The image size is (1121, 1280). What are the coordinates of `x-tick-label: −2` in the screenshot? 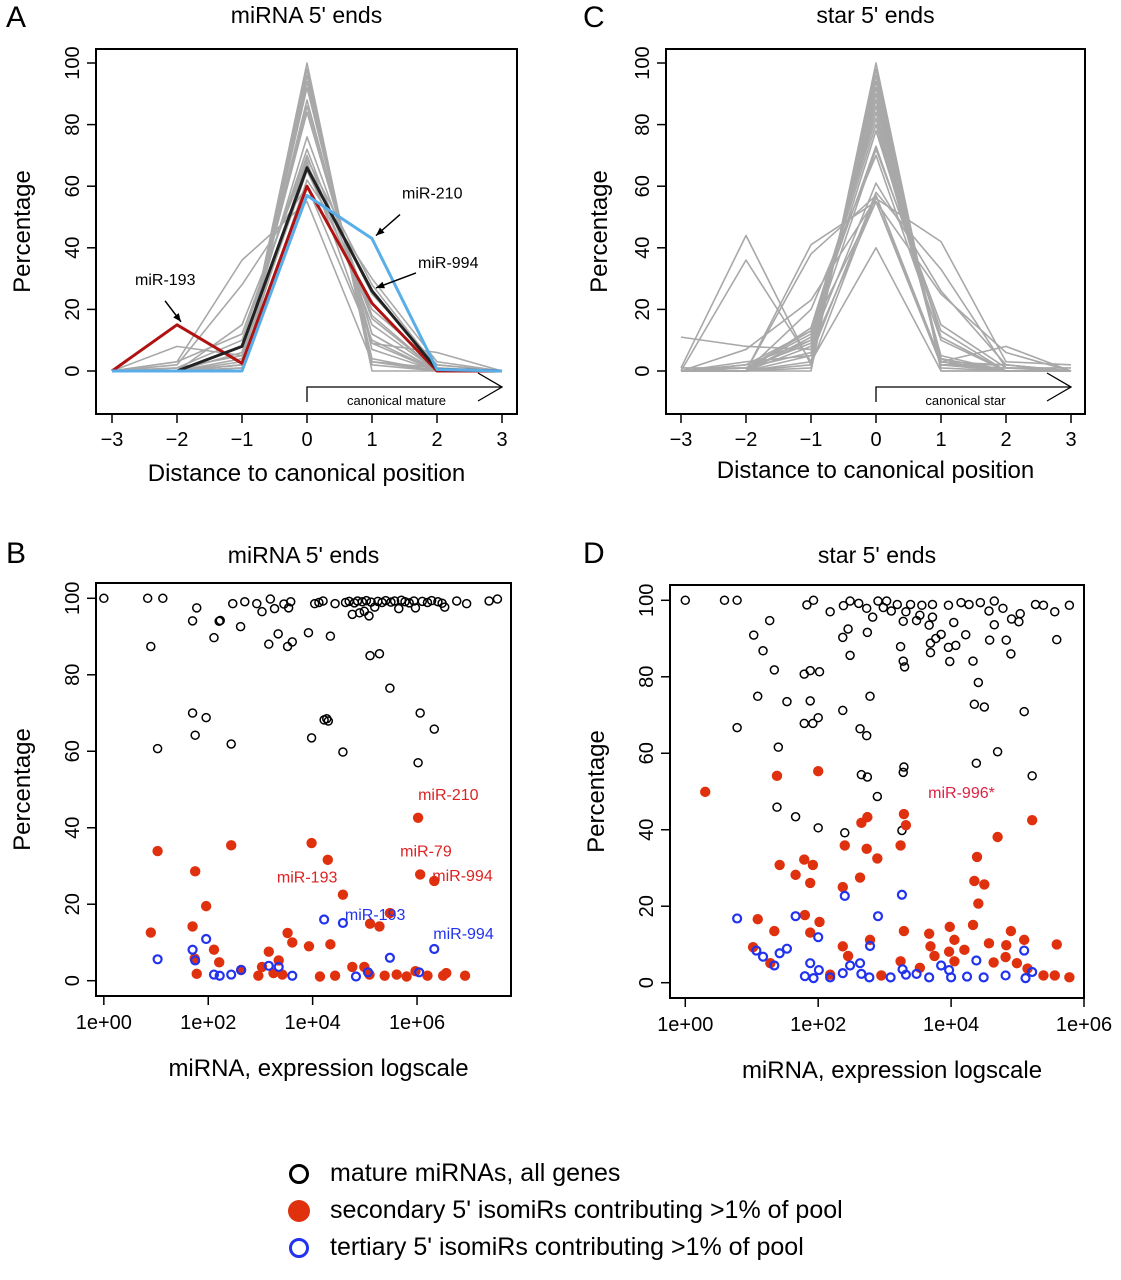 It's located at (177, 440).